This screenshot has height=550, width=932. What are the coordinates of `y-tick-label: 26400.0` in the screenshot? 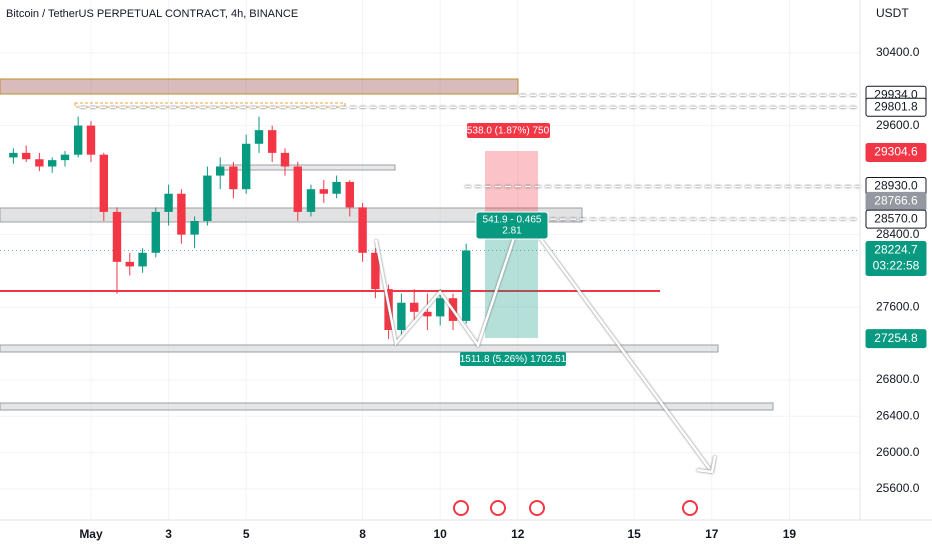 It's located at (898, 415).